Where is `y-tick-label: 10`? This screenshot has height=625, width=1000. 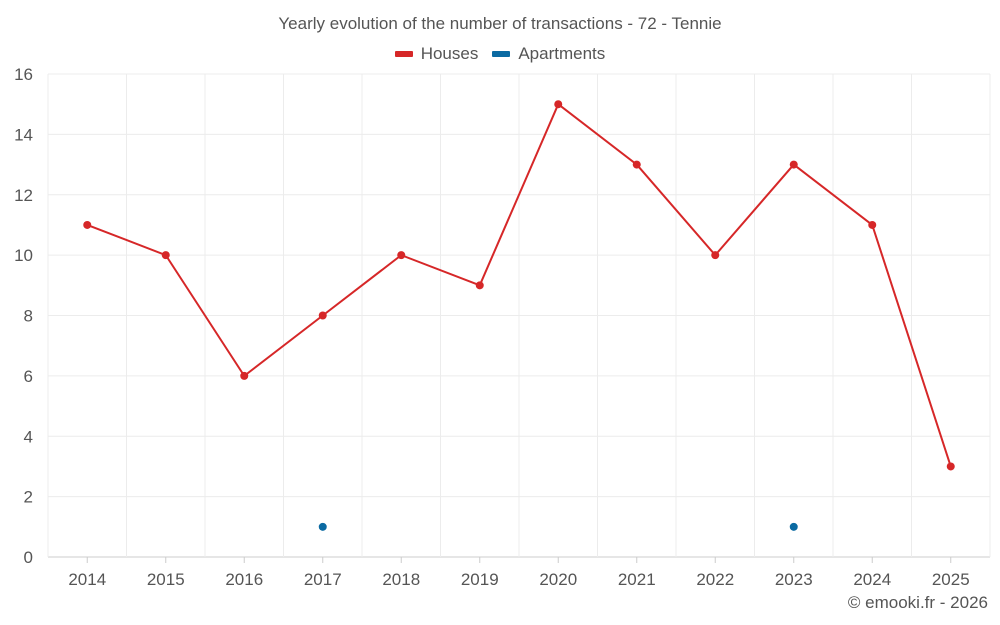
y-tick-label: 10 is located at coordinates (23, 255).